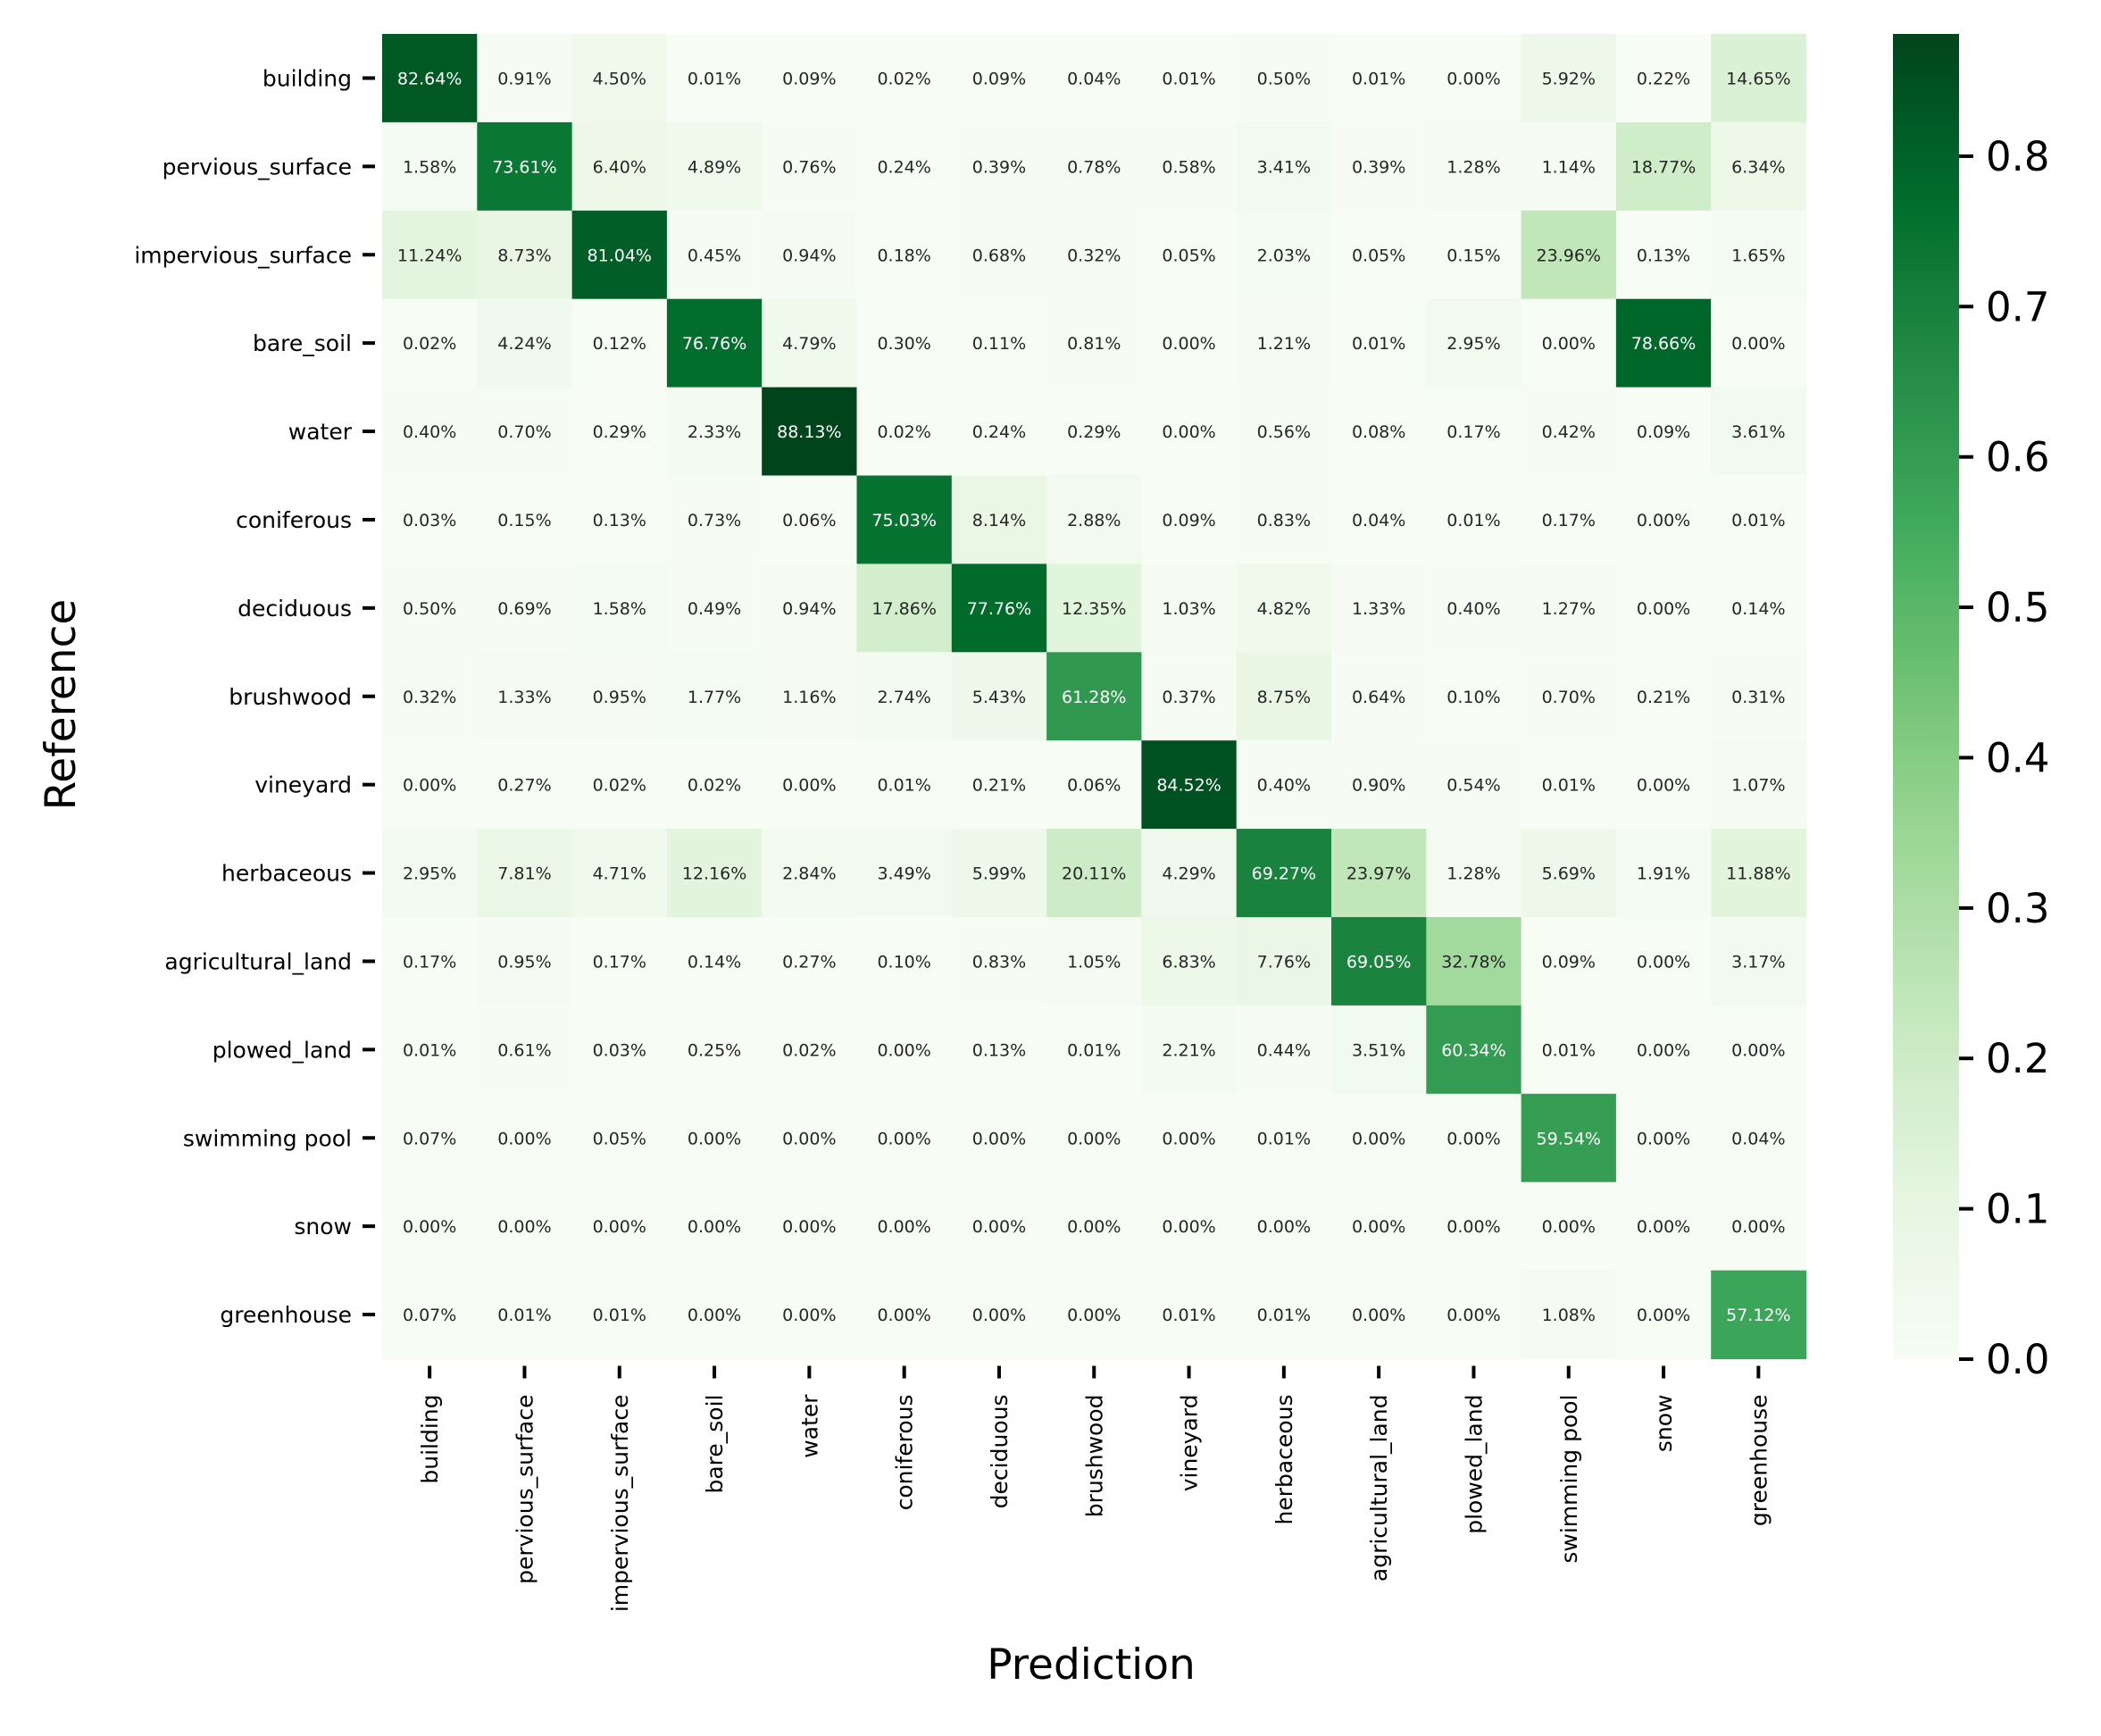 The height and width of the screenshot is (1736, 2101). I want to click on cell-value-label: 3.17%, so click(1758, 962).